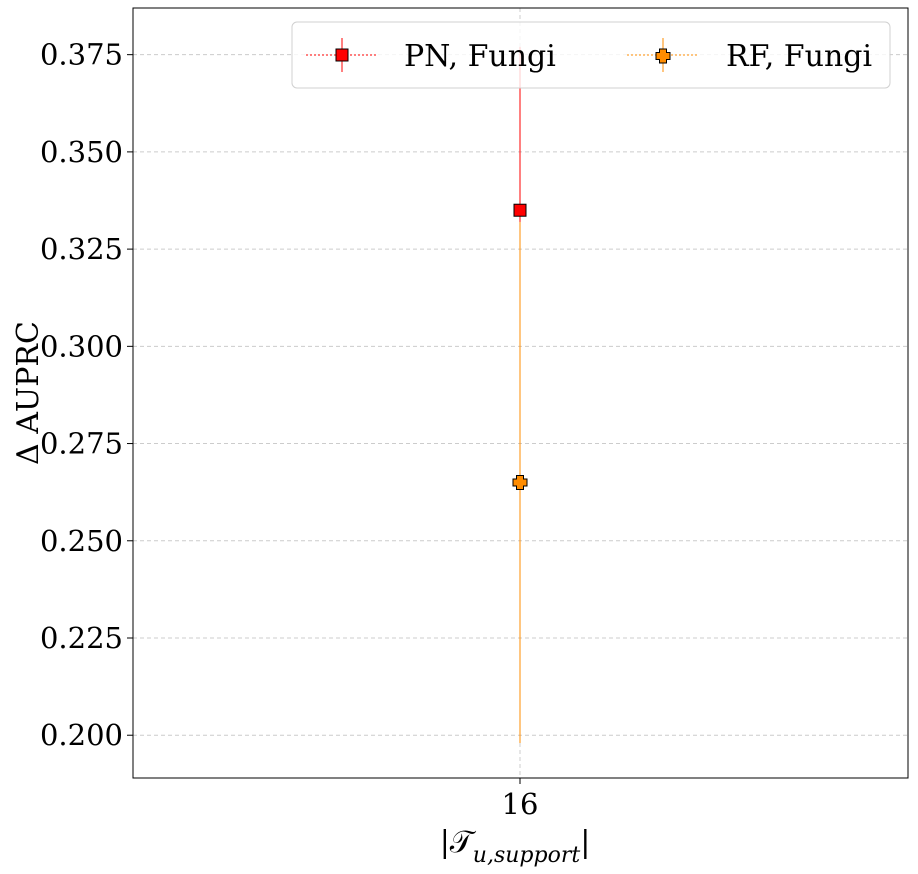  Describe the element at coordinates (480, 56) in the screenshot. I see `legend-label-pn-fungi: PN, Fungi` at that location.